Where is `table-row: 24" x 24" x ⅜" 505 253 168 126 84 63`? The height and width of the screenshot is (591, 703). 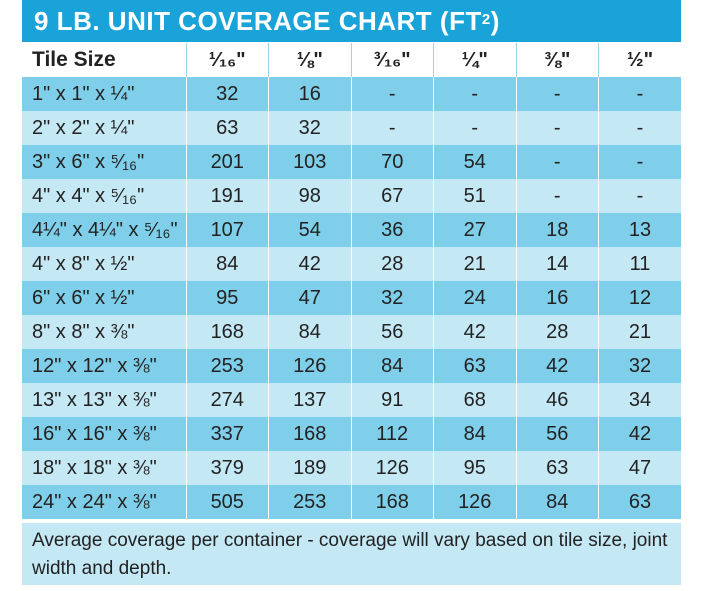
table-row: 24" x 24" x ⅜" 505 253 168 126 84 63 is located at coordinates (351, 502).